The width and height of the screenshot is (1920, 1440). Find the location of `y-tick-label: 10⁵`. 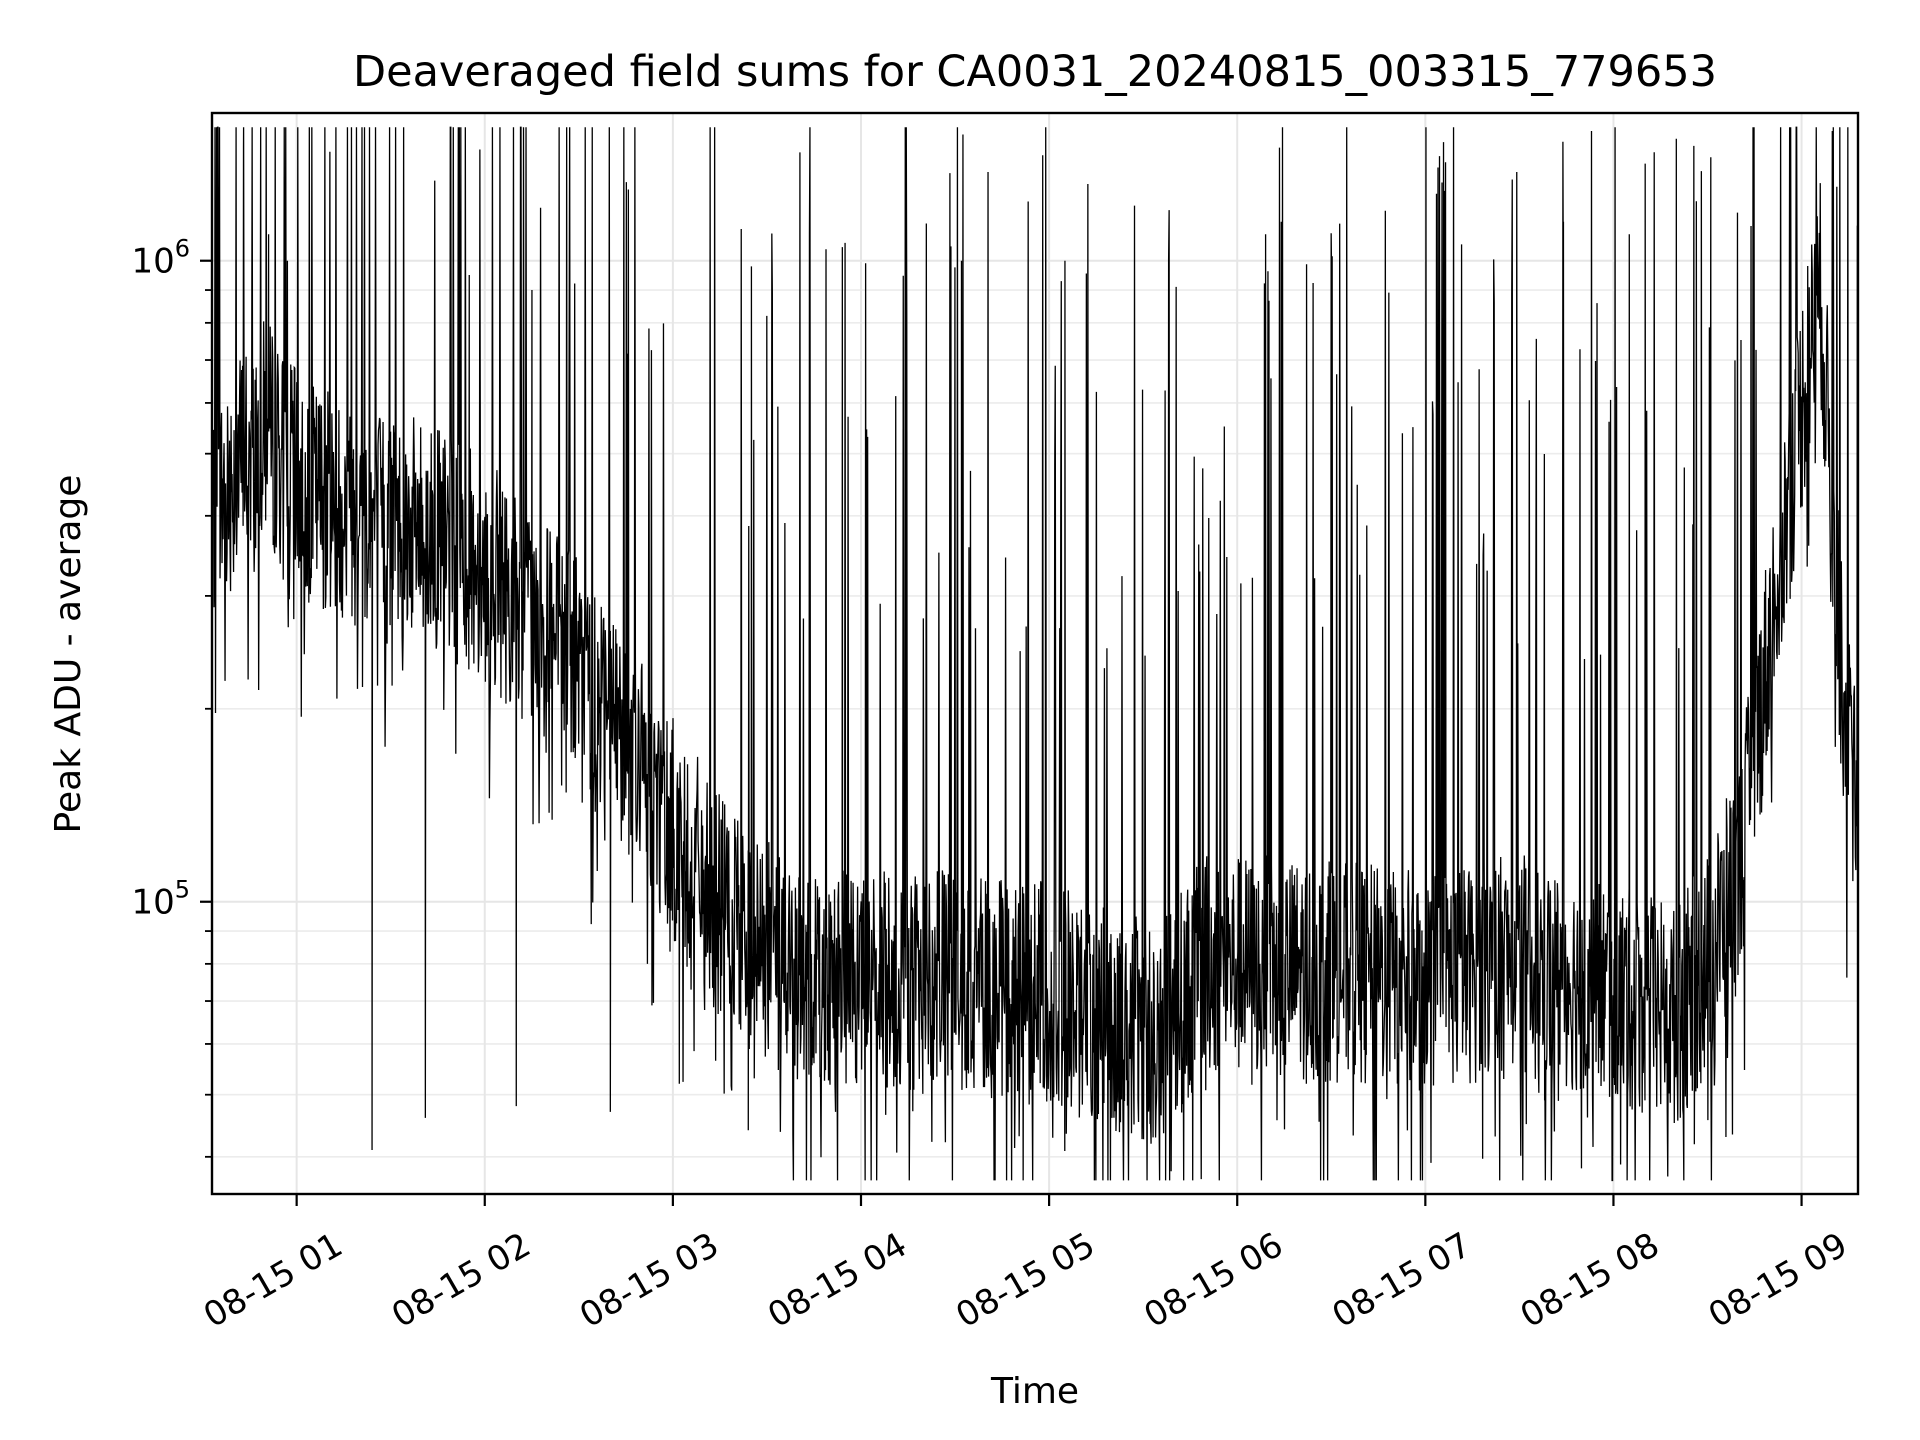

y-tick-label: 10⁵ is located at coordinates (160, 899).